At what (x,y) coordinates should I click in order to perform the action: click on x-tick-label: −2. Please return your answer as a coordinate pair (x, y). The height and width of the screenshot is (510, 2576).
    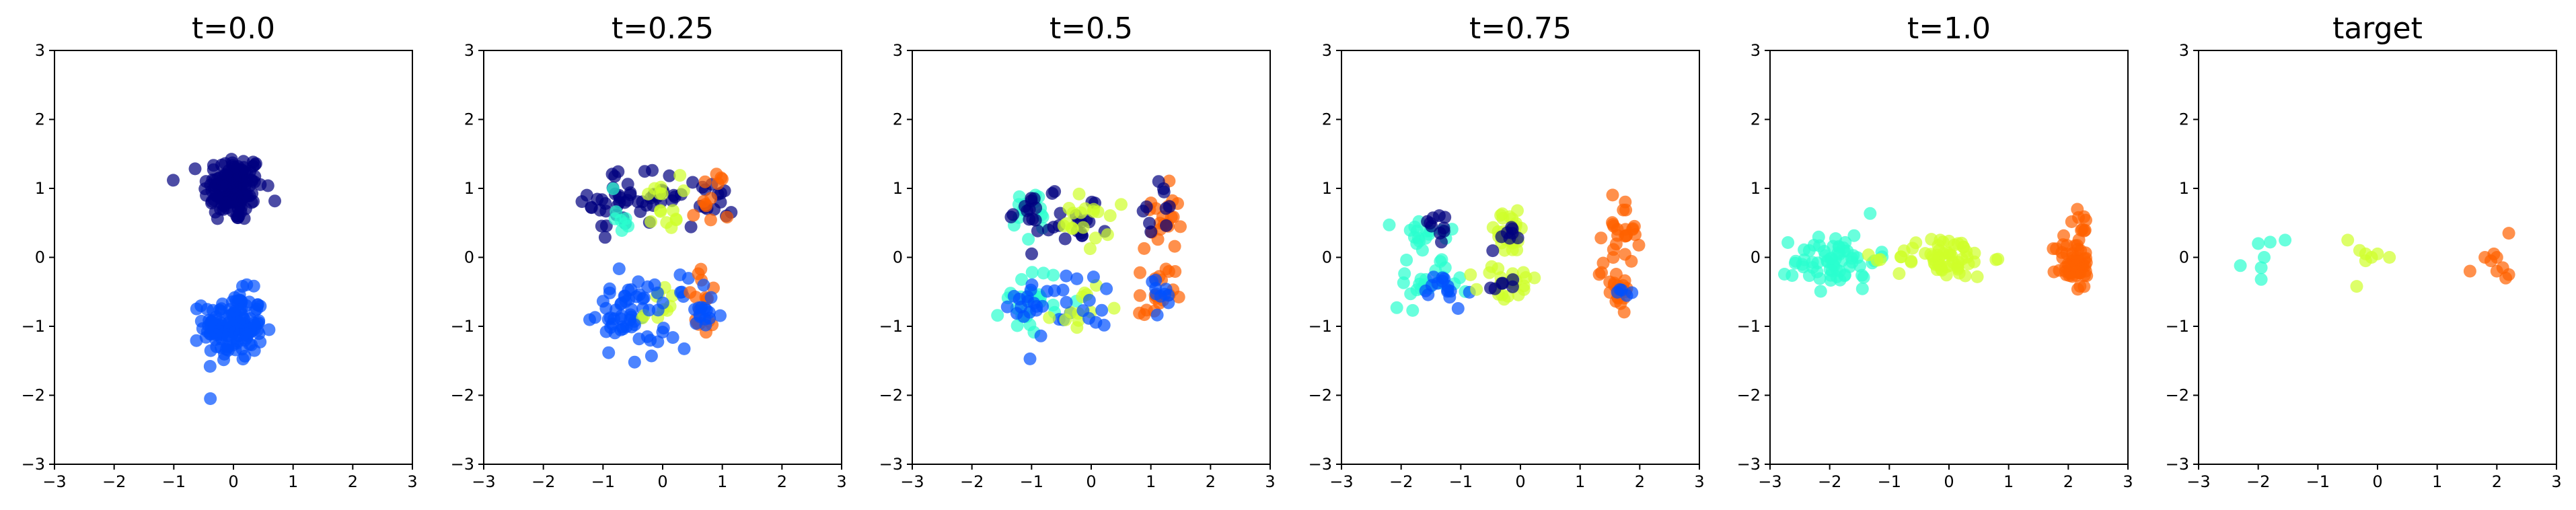
    Looking at the image, I should click on (972, 481).